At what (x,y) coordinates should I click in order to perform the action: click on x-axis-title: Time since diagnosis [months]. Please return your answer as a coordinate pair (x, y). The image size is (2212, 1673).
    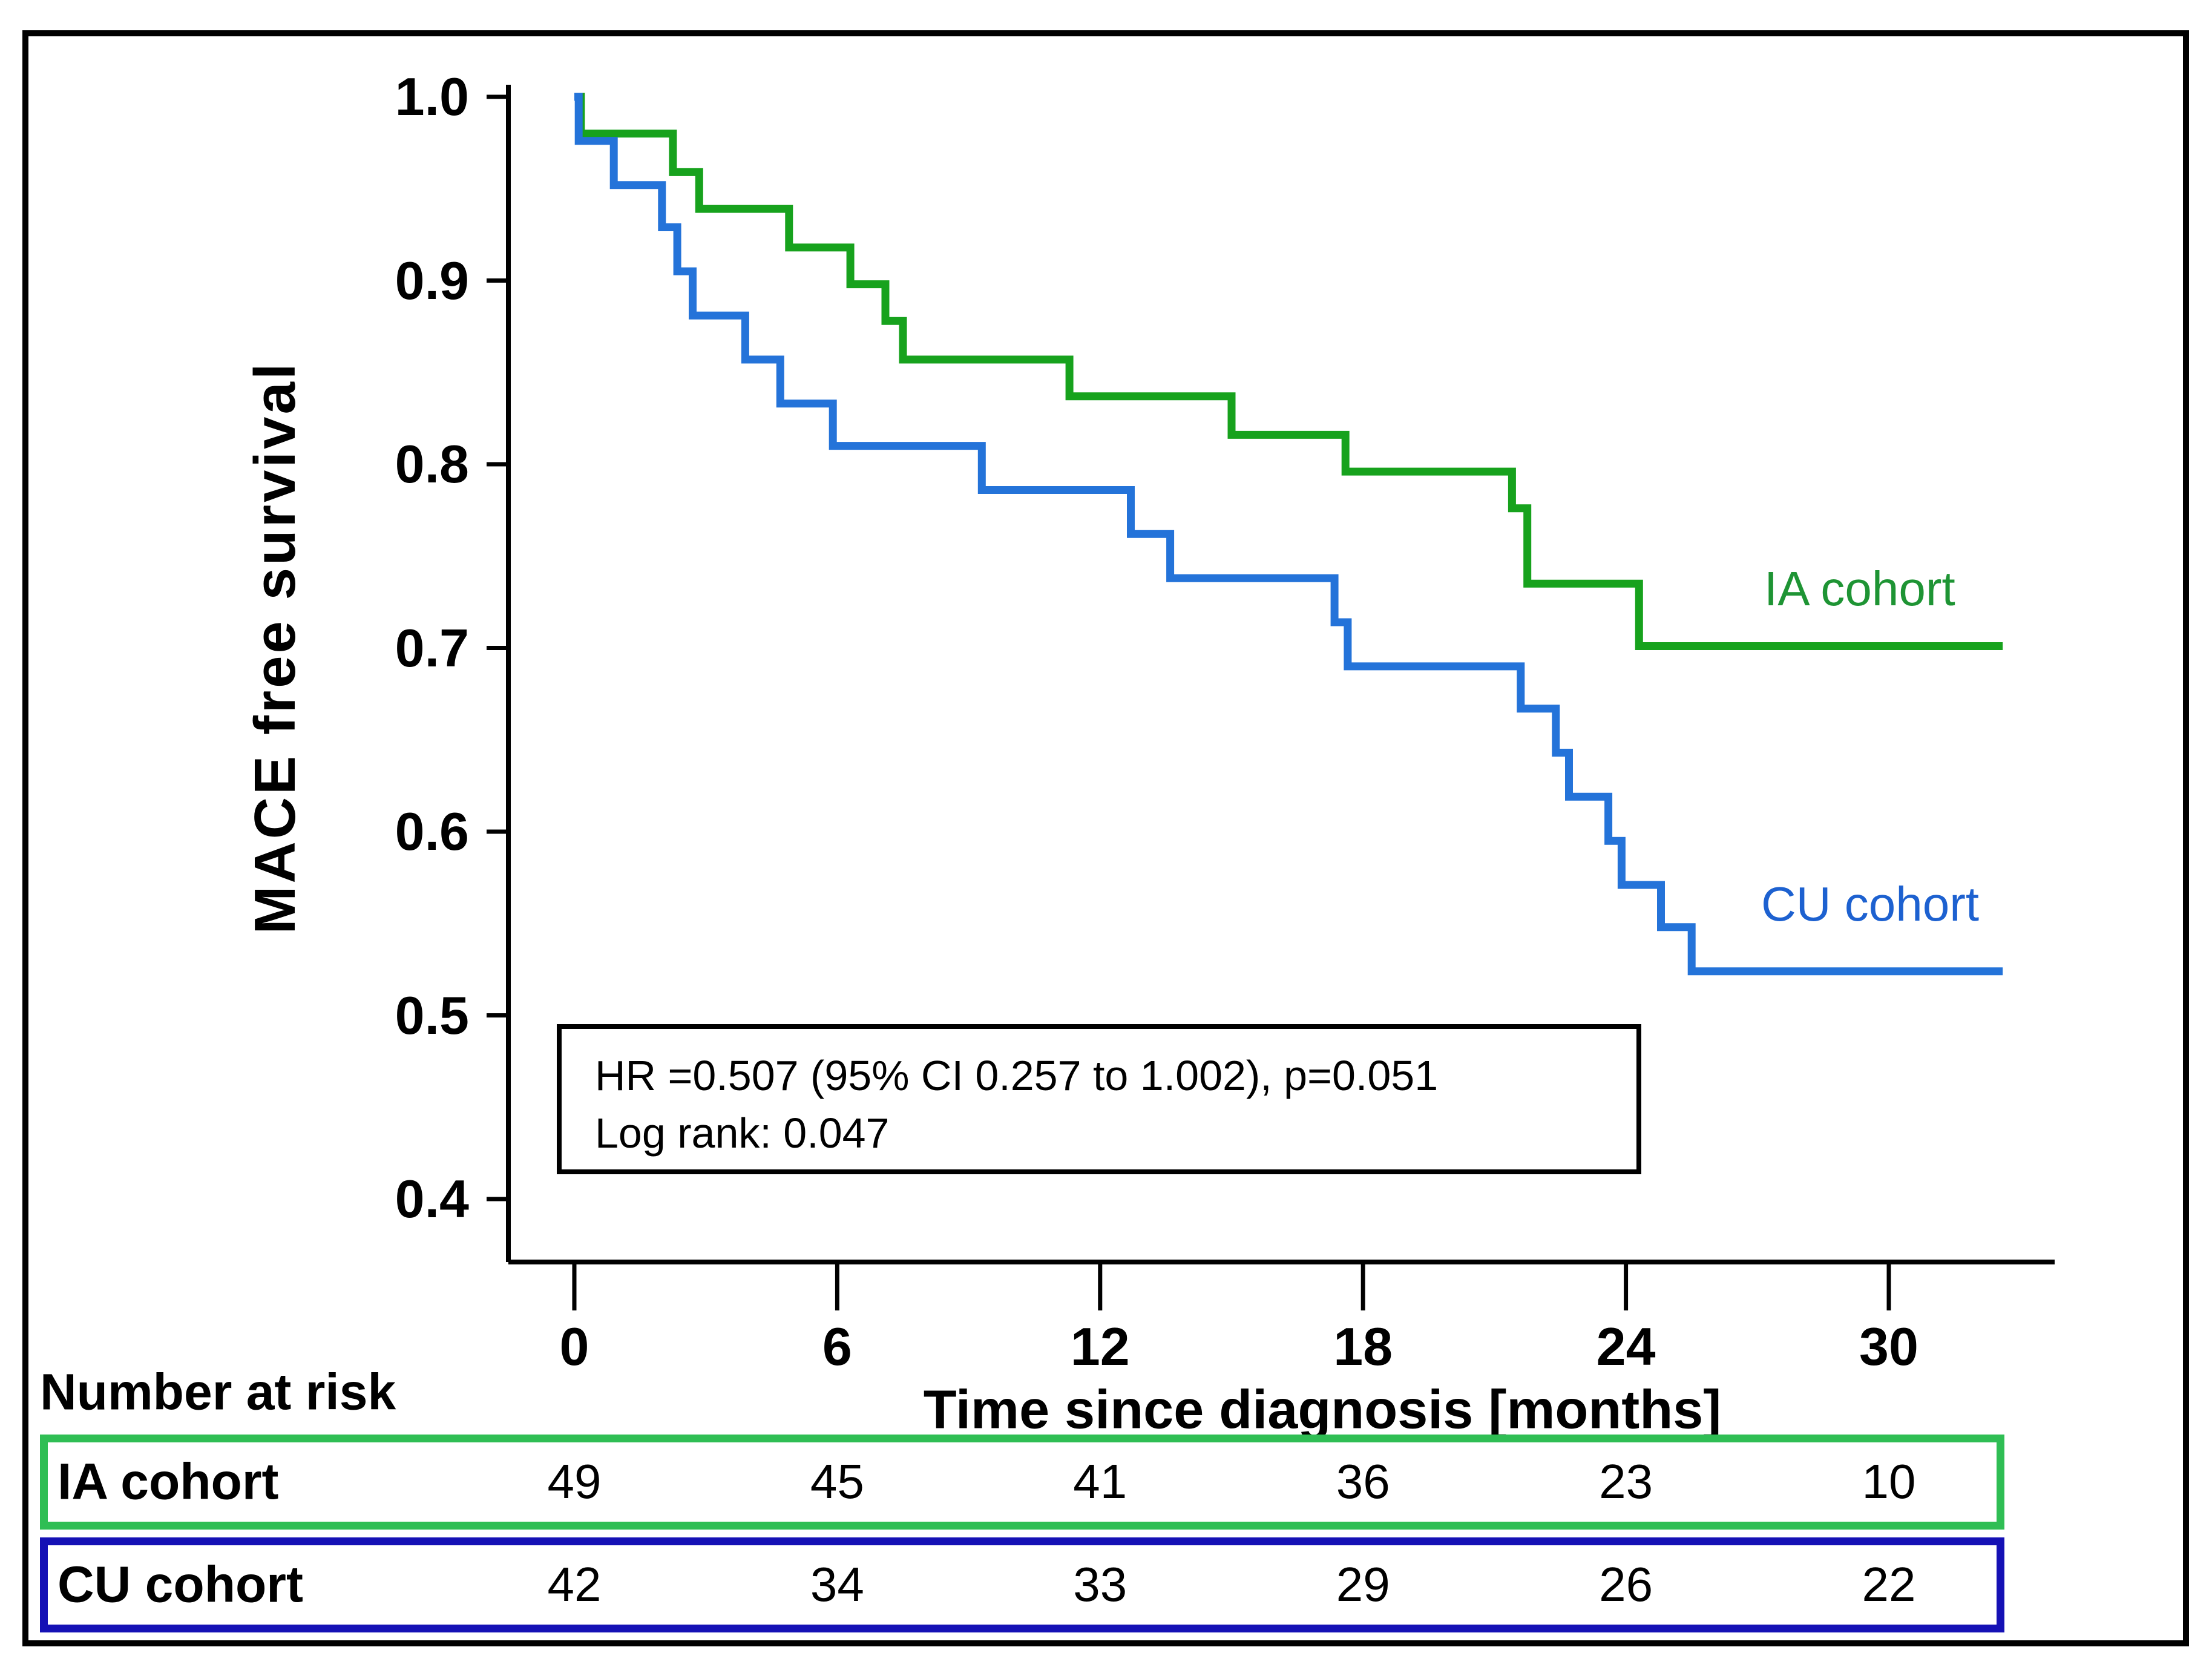
    Looking at the image, I should click on (1322, 1410).